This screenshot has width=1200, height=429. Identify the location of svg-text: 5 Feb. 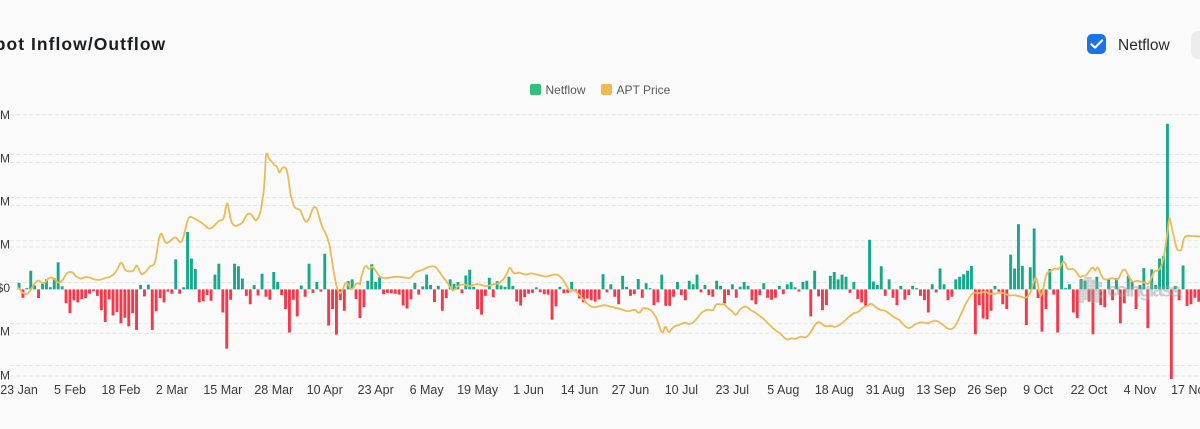
(70, 390).